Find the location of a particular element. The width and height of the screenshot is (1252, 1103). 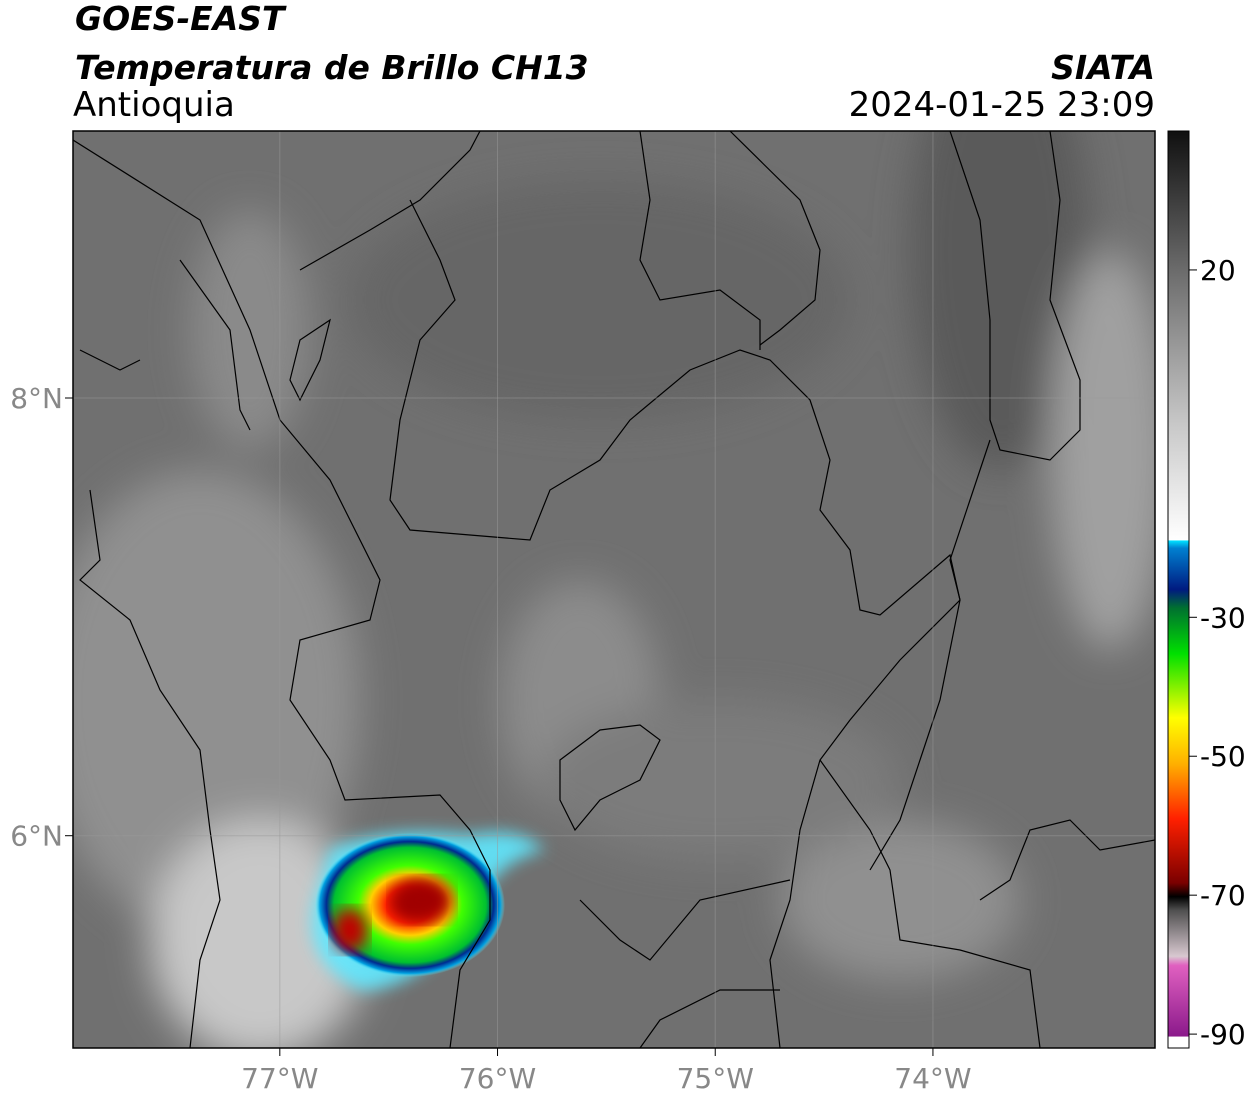

colorbar-tick-label: -30 is located at coordinates (1223, 617).